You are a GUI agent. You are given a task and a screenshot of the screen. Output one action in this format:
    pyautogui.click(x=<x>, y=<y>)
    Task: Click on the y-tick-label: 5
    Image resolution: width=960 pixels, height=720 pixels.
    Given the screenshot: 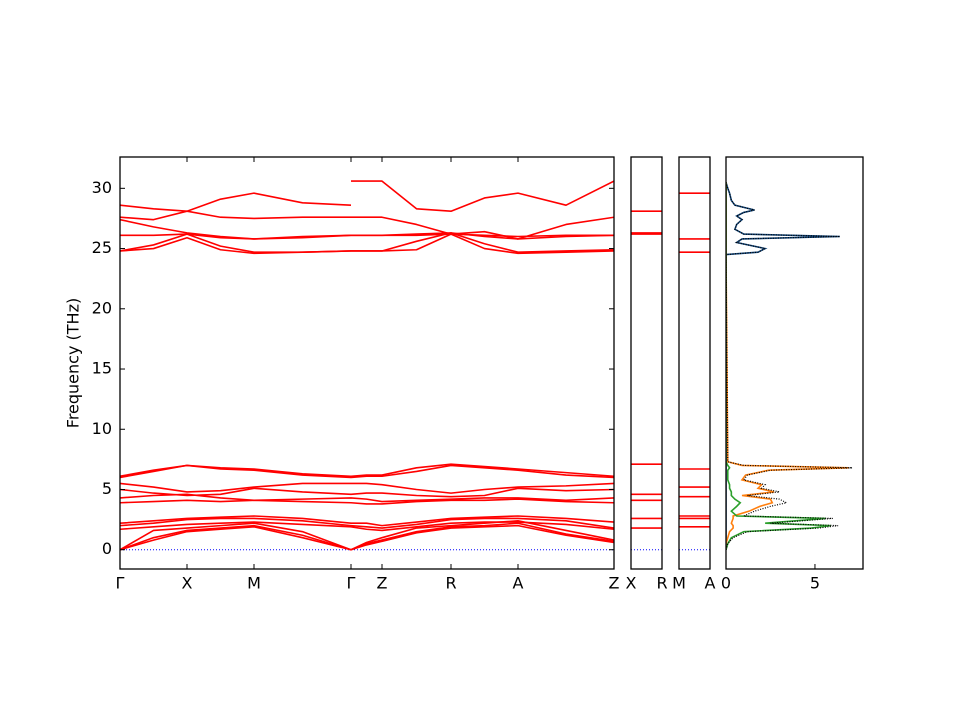 What is the action you would take?
    pyautogui.click(x=107, y=488)
    